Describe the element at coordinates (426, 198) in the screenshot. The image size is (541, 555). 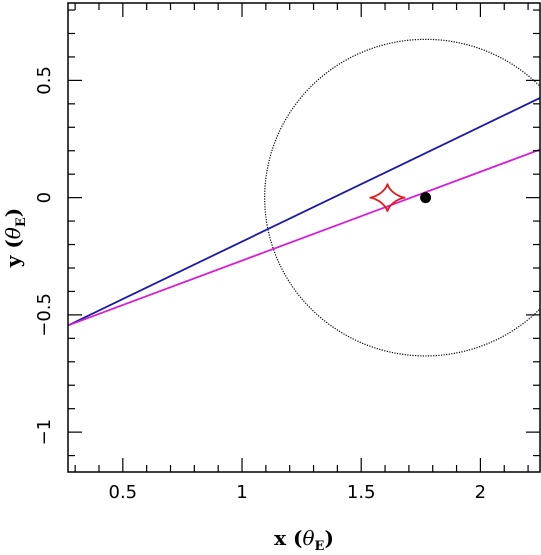
I see `lens-point` at that location.